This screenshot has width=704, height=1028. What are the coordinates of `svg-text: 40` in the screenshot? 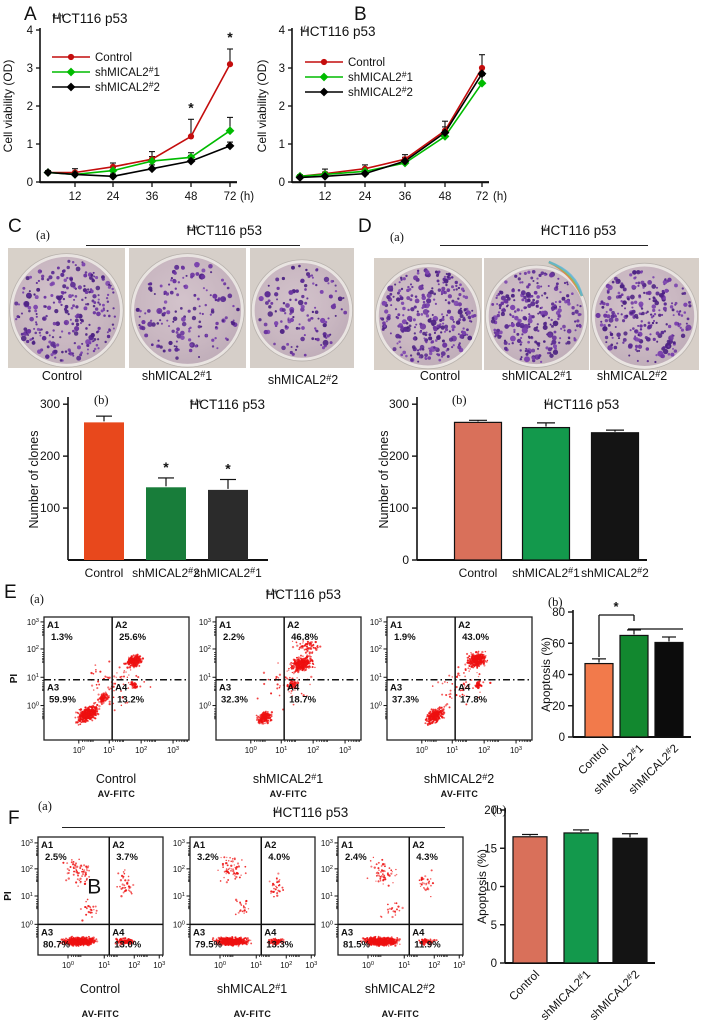 It's located at (558, 676).